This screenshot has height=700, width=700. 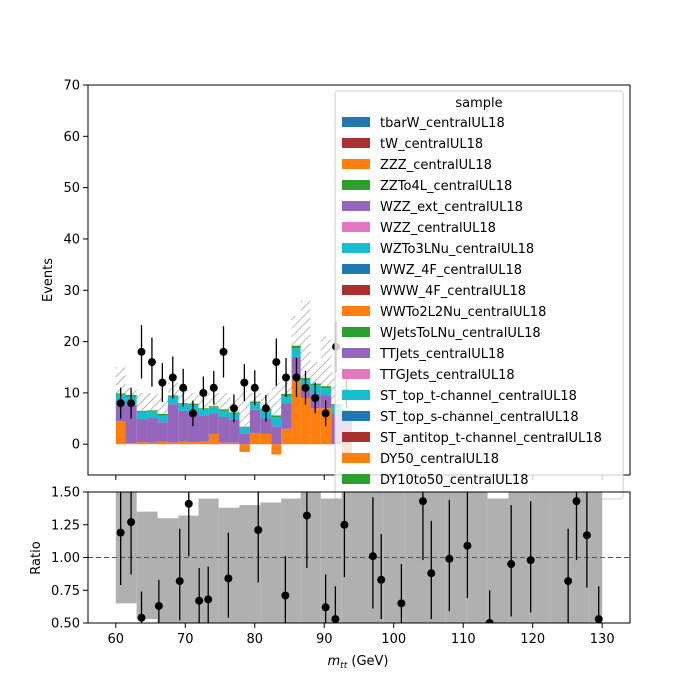 I want to click on y-tick-label: 60, so click(x=71, y=137).